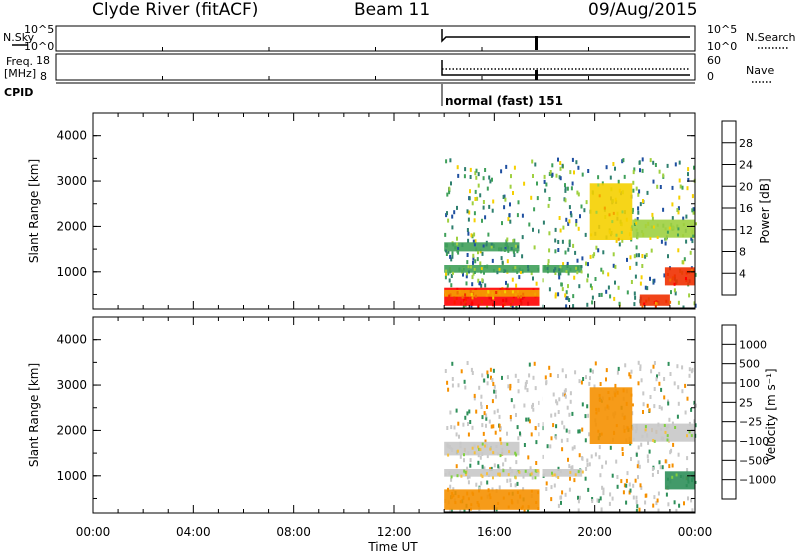 The image size is (800, 554). I want to click on x-tick-label: 16:00, so click(494, 532).